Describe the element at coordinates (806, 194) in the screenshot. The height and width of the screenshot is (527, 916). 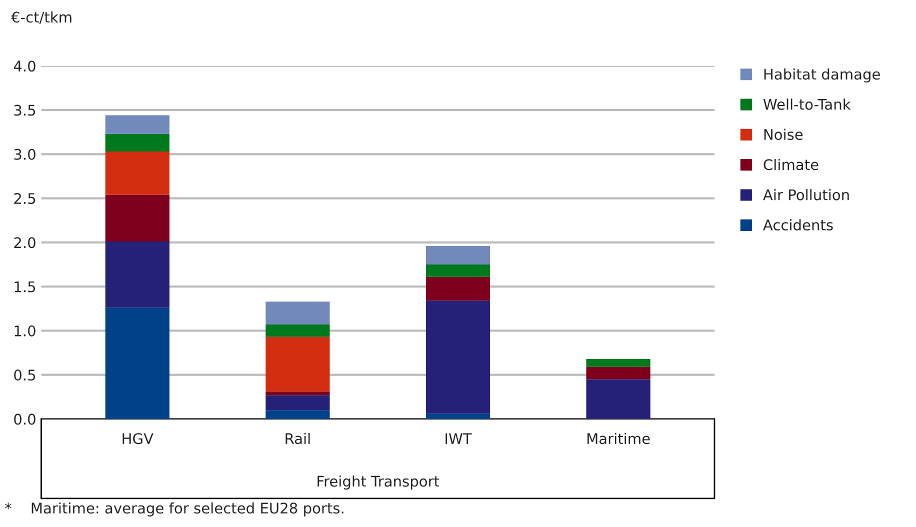
I see `legend-label: Air Pollution` at that location.